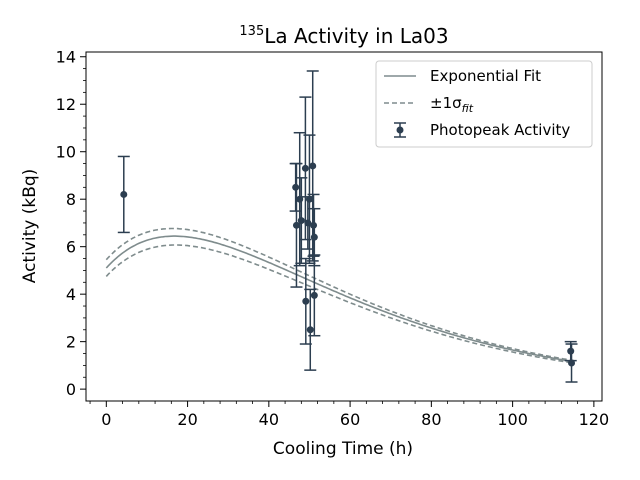  Describe the element at coordinates (106, 419) in the screenshot. I see `x-tick-label: 0` at that location.